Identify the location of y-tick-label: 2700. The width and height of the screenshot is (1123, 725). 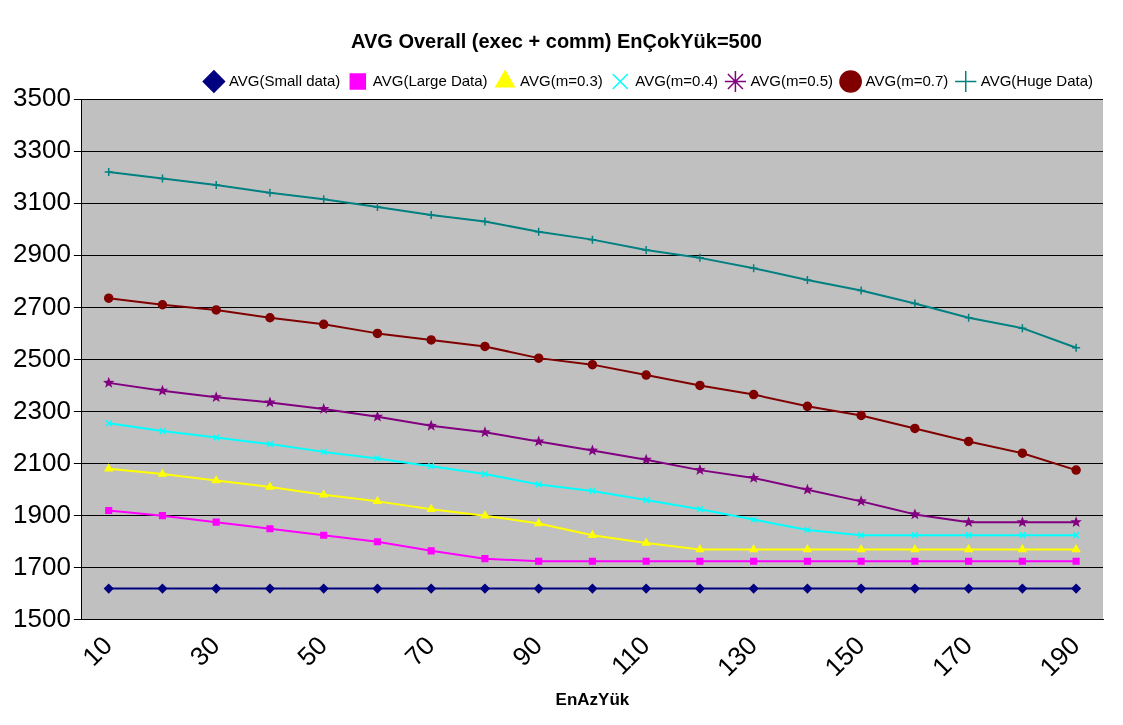
(42, 305).